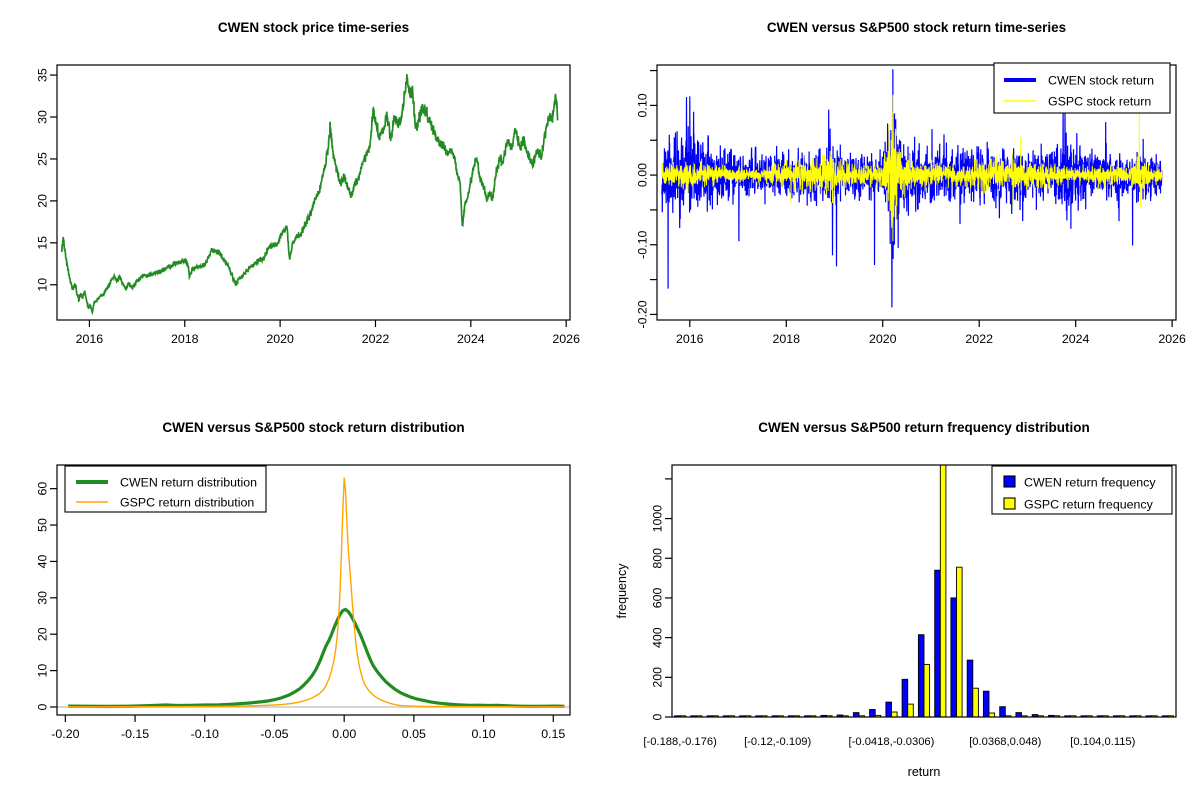 Image resolution: width=1200 pixels, height=800 pixels. What do you see at coordinates (622, 591) in the screenshot?
I see `y-axis-title: frequency` at bounding box center [622, 591].